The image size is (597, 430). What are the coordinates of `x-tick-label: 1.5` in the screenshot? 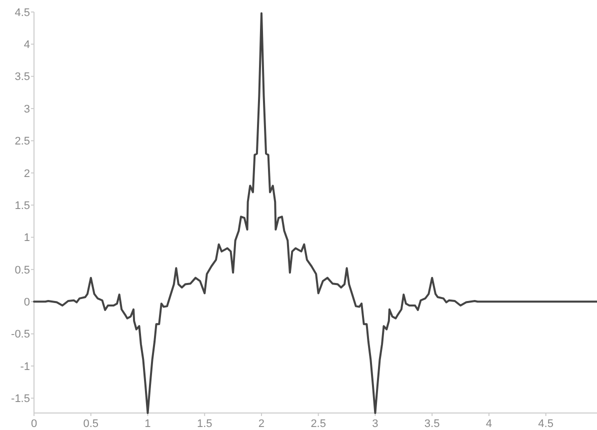 It's located at (204, 424).